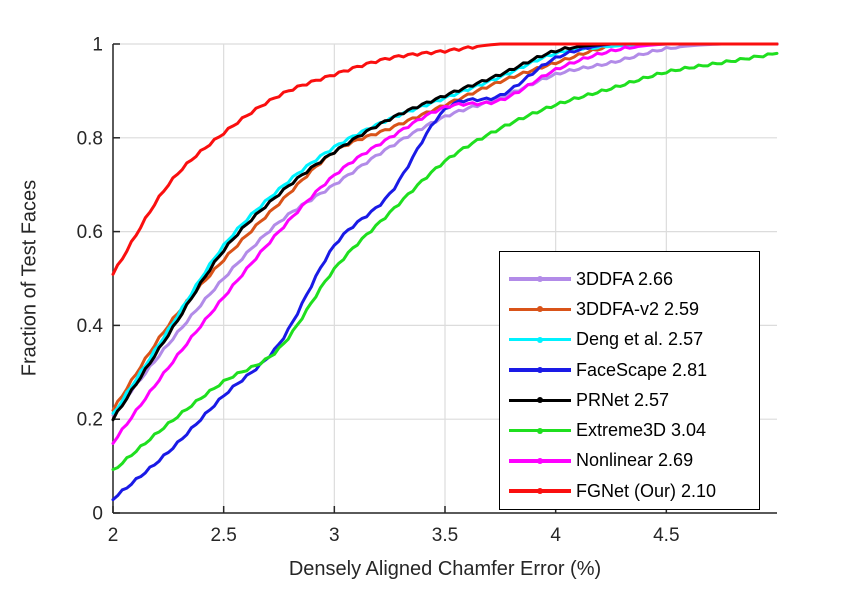 Image resolution: width=859 pixels, height=594 pixels. Describe the element at coordinates (90, 138) in the screenshot. I see `y-tick-label: 0.8` at that location.